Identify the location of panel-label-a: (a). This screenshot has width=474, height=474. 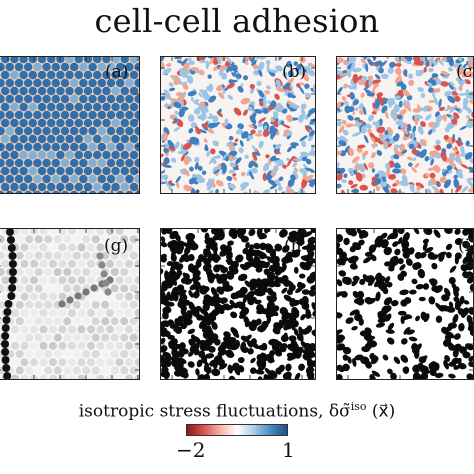
(117, 72).